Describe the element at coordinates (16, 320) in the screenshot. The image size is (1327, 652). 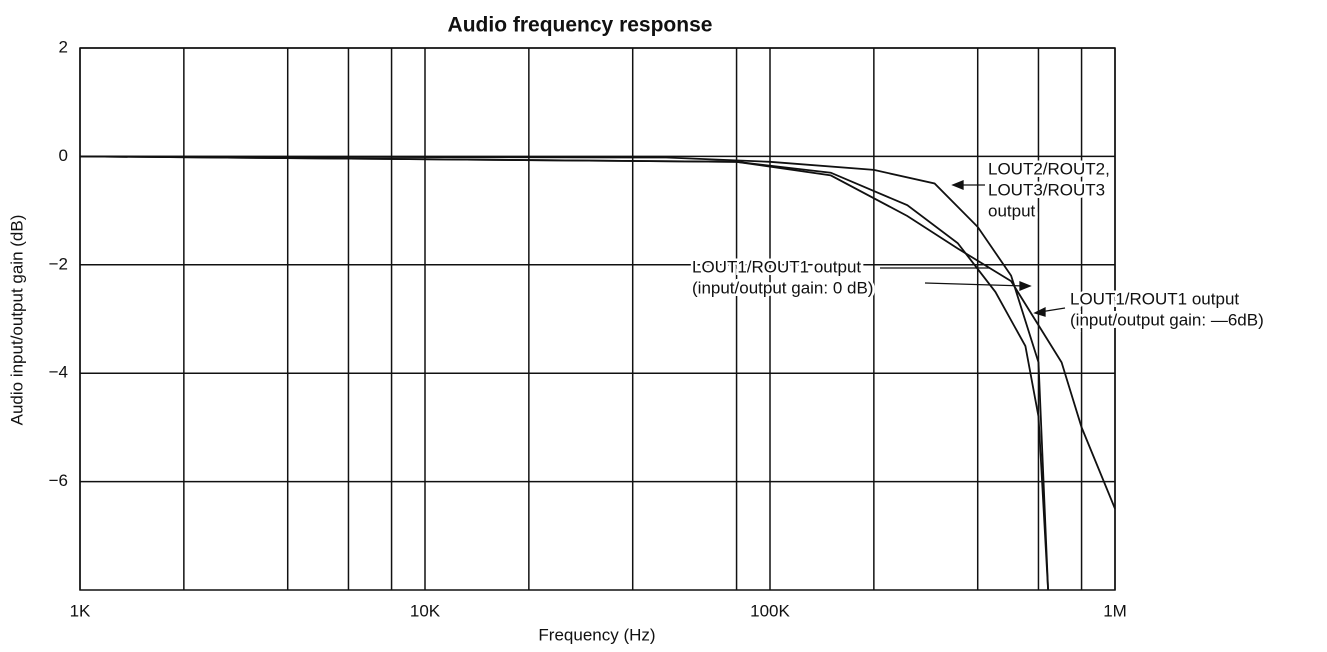
I see `y-axis-label: Audio input/output gain (dB)` at that location.